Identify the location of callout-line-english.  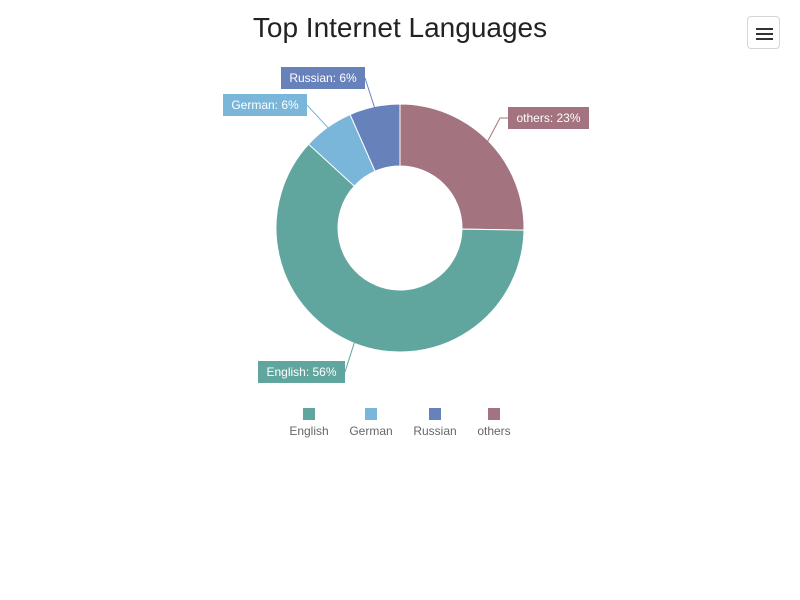
(350, 357).